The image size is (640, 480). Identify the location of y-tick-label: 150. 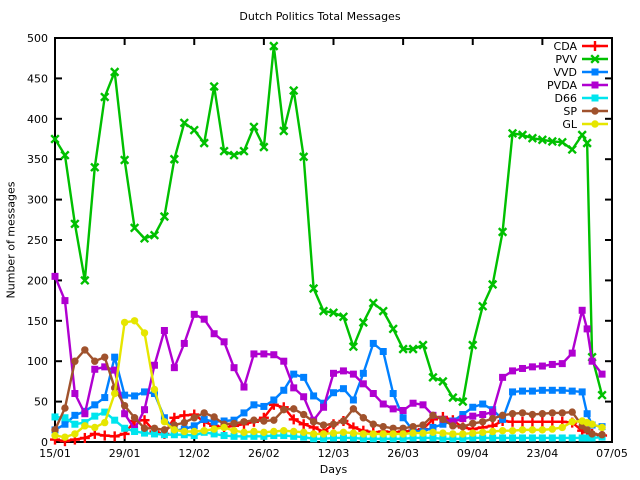
(37, 321).